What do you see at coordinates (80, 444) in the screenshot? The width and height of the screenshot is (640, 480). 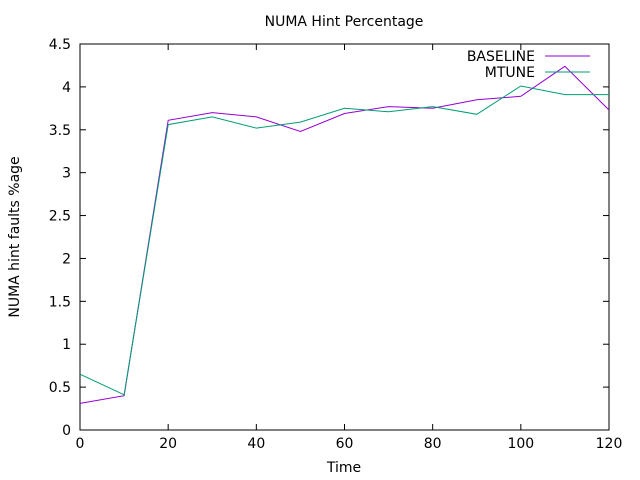 I see `x-tick-label: 0` at bounding box center [80, 444].